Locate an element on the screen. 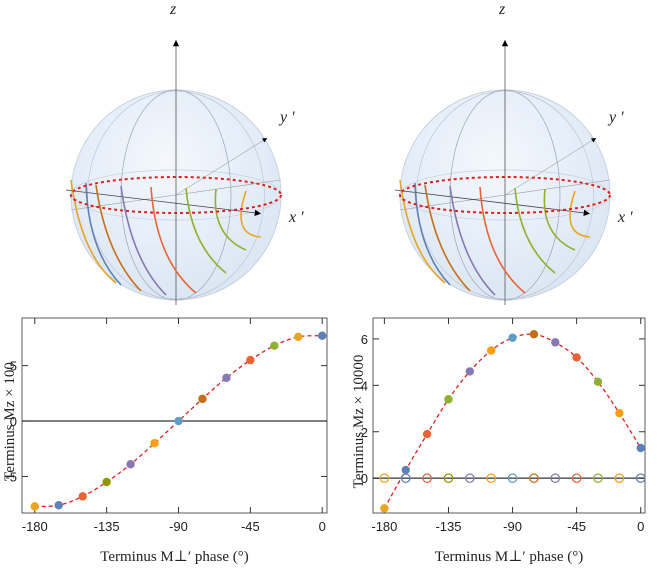 This screenshot has width=659, height=579. y-tick-label: 6 is located at coordinates (364, 339).